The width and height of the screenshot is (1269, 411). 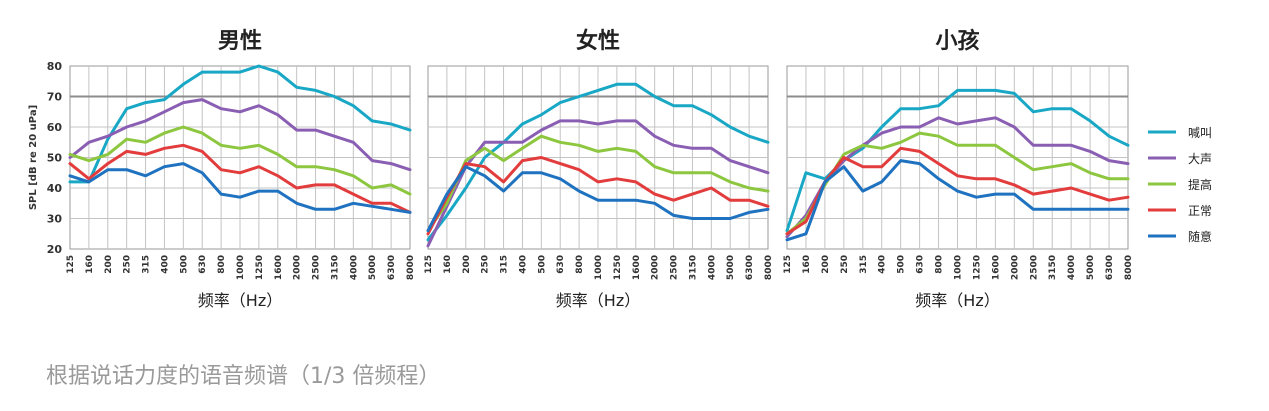 What do you see at coordinates (240, 41) in the screenshot?
I see `chart-title: 男性` at bounding box center [240, 41].